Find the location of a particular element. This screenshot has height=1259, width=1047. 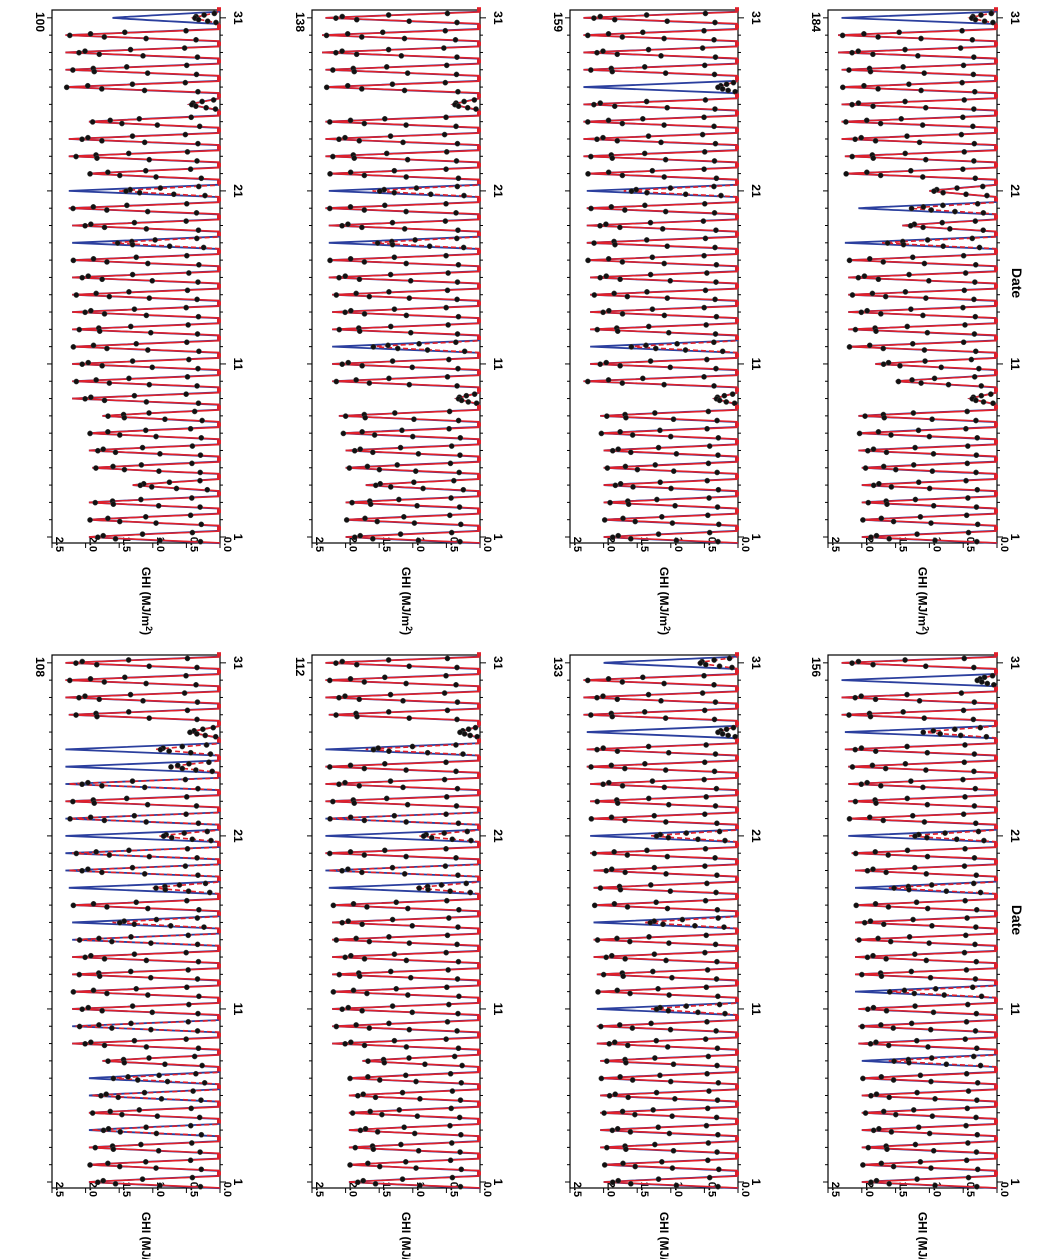

plot-frame is located at coordinates (912, 921).